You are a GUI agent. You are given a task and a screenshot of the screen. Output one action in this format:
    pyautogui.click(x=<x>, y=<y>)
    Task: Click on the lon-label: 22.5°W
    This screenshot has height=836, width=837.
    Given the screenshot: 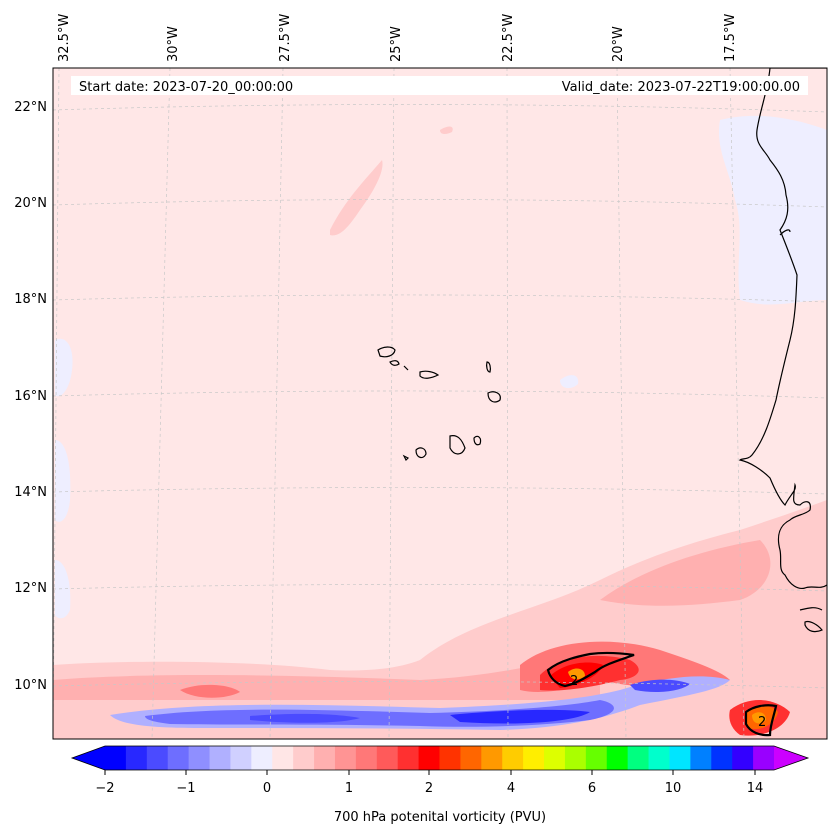 What is the action you would take?
    pyautogui.click(x=508, y=38)
    